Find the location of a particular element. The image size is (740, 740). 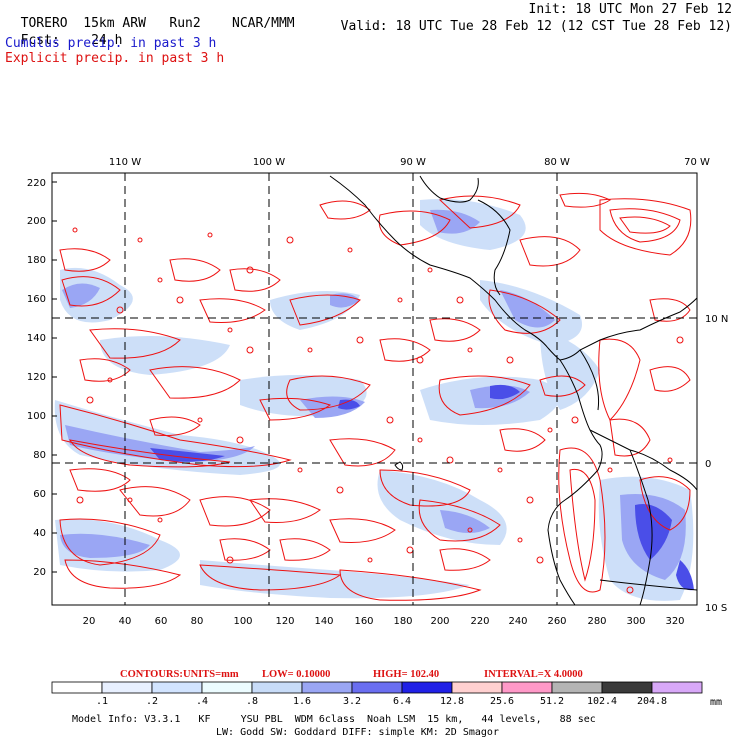

x-tick-label: 40 is located at coordinates (125, 621).